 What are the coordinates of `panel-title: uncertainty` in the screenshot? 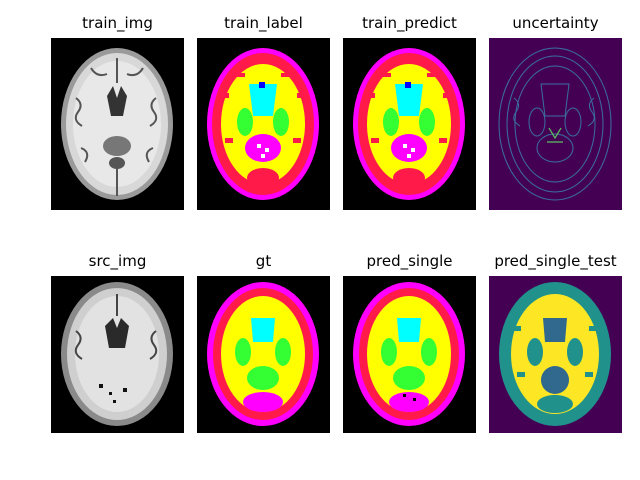 It's located at (555, 23).